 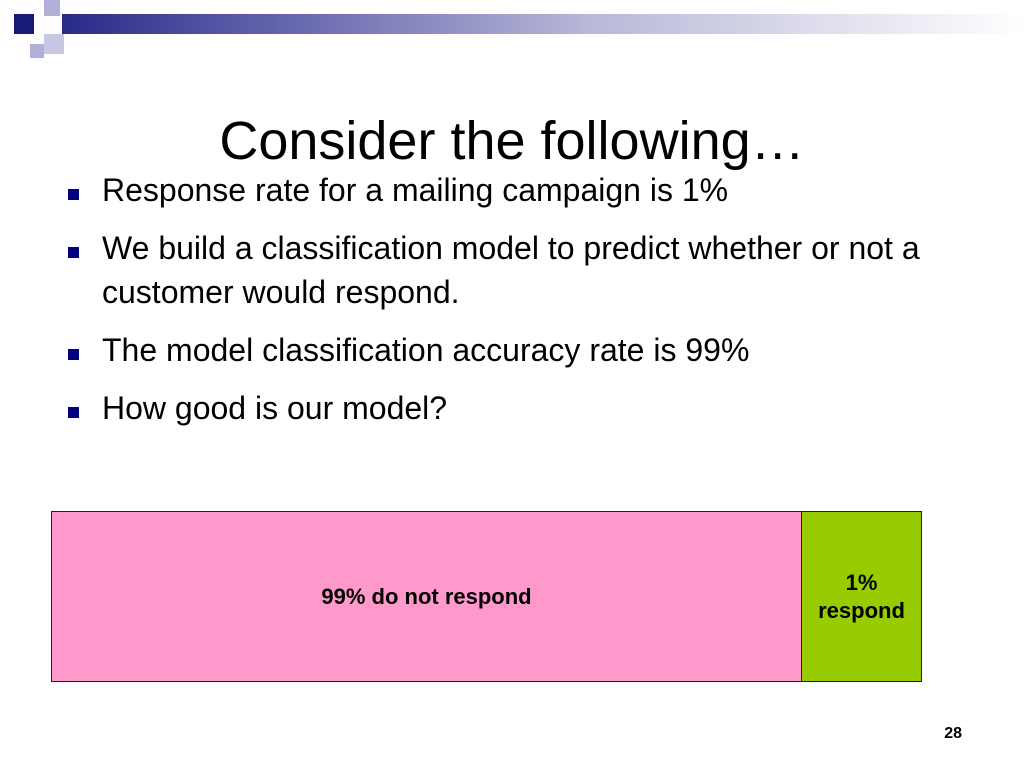 I want to click on segment-label: 99% do not respond, so click(x=426, y=596).